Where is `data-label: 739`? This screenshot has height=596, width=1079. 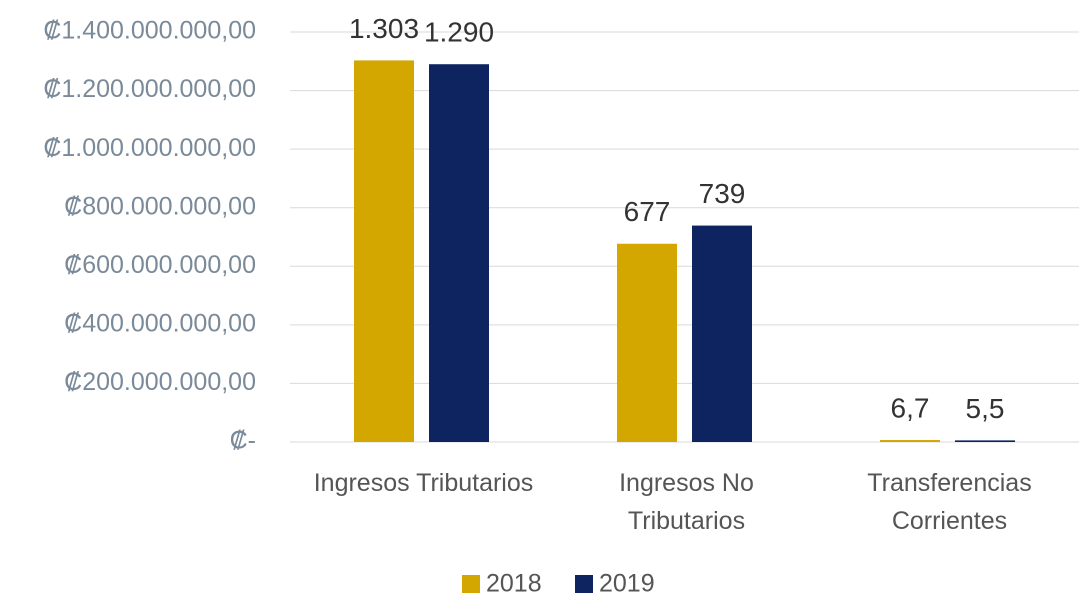
data-label: 739 is located at coordinates (722, 193).